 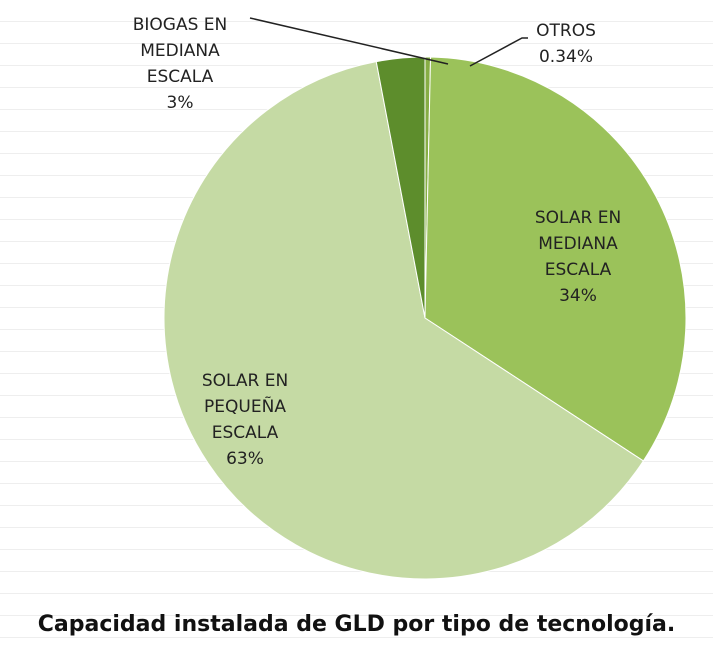 What do you see at coordinates (565, 57) in the screenshot?
I see `slice-value: 0.34%` at bounding box center [565, 57].